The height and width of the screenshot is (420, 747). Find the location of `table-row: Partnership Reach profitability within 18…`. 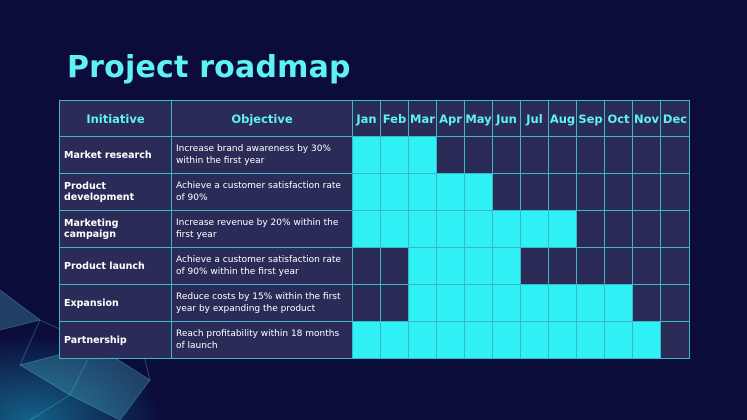

table-row: Partnership Reach profitability within 18… is located at coordinates (374, 340).